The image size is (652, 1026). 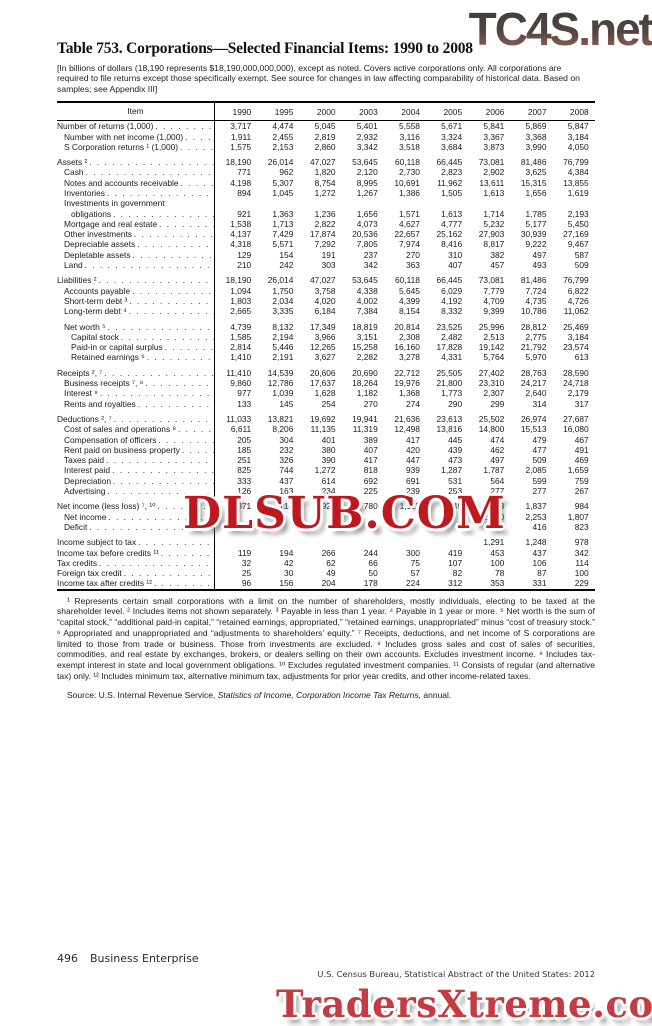 What do you see at coordinates (367, 300) in the screenshot?
I see `cell-value: 4,002` at bounding box center [367, 300].